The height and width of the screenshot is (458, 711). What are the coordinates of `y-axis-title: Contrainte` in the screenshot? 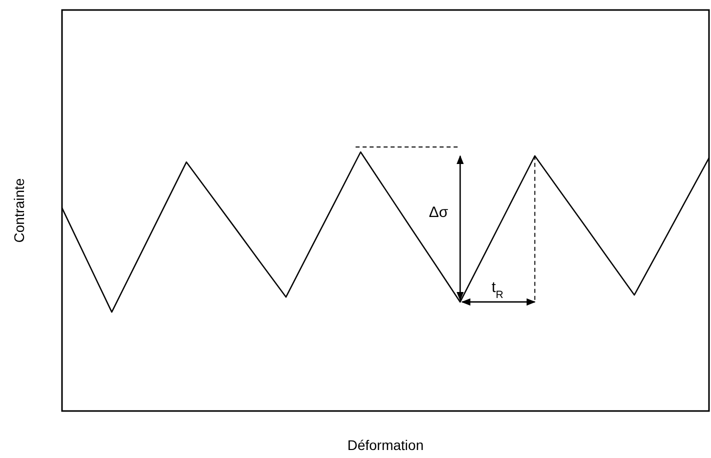 It's located at (19, 210).